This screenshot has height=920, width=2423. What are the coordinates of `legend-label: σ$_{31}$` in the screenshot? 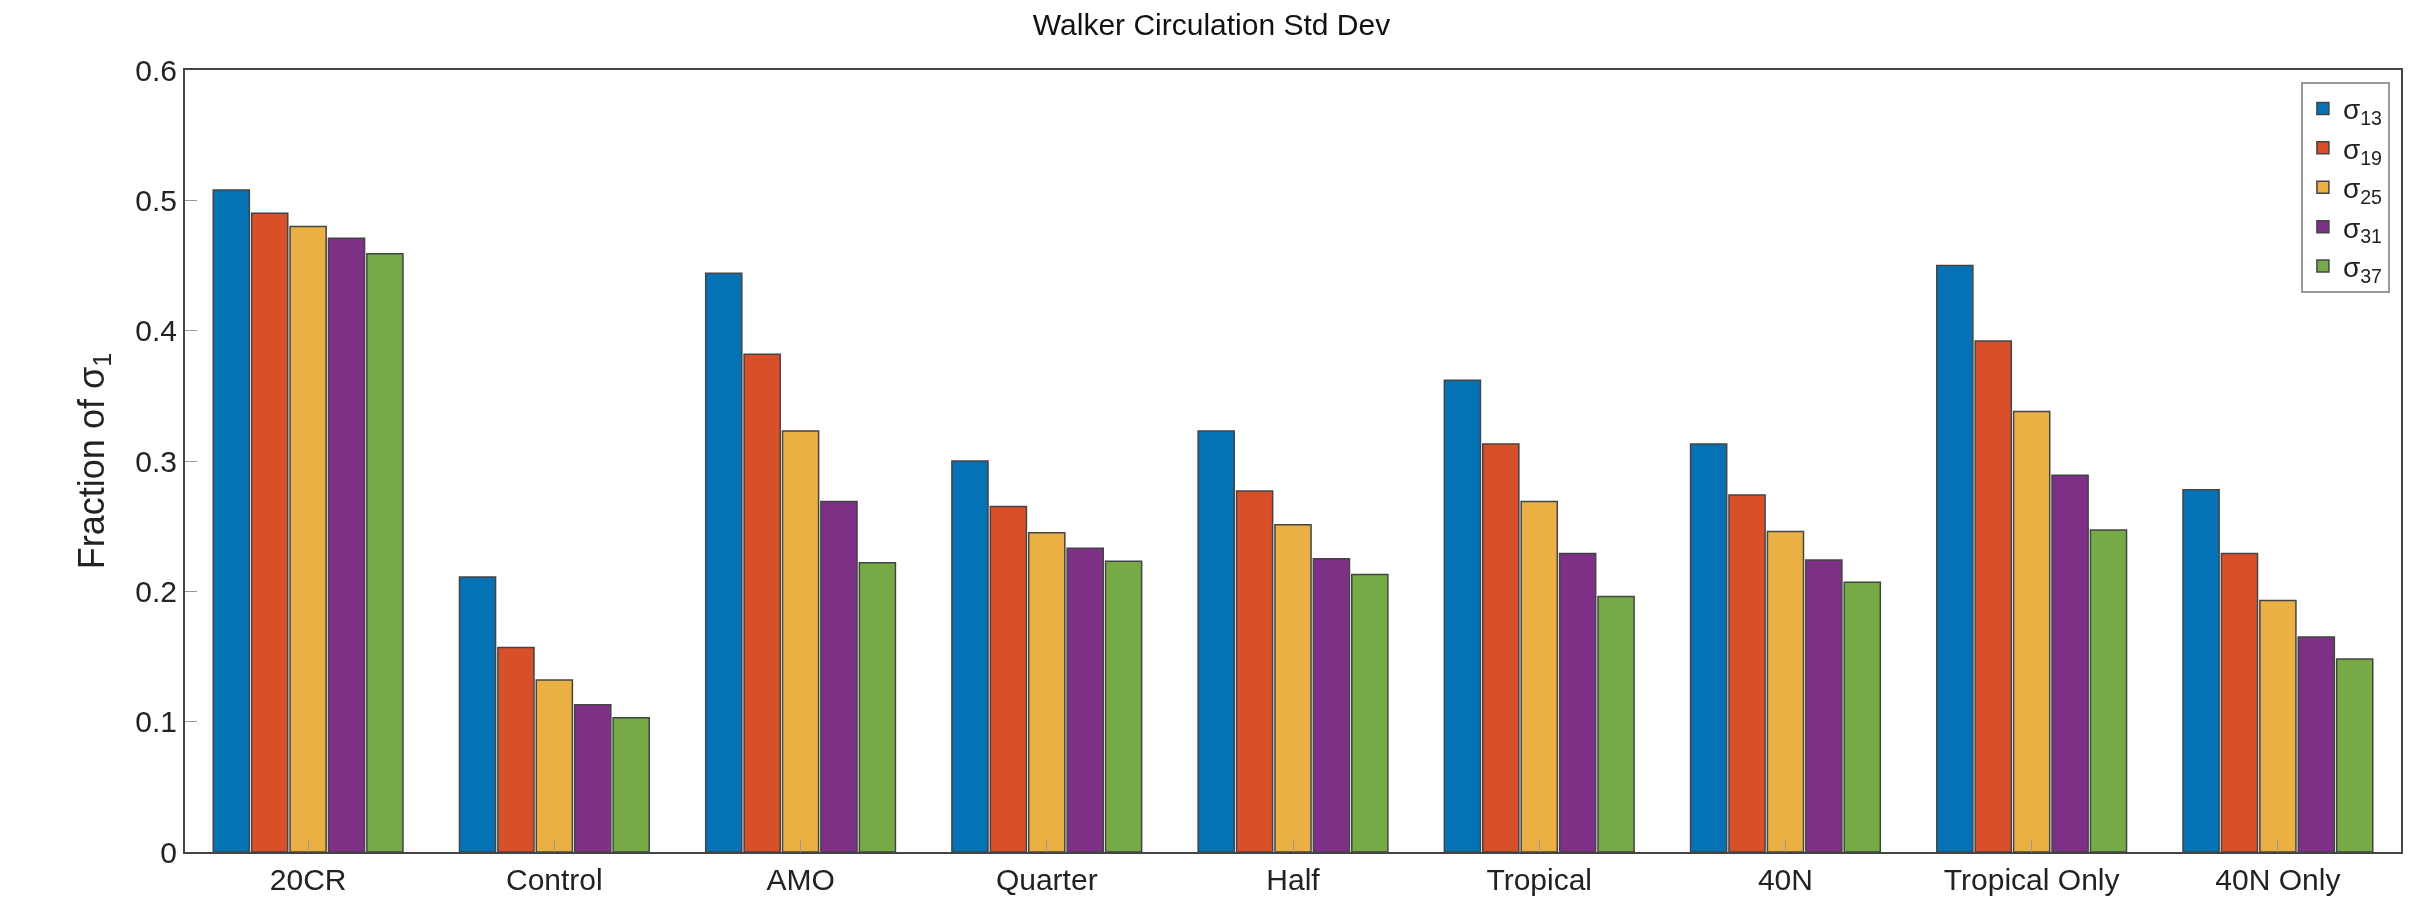 It's located at (2362, 230).